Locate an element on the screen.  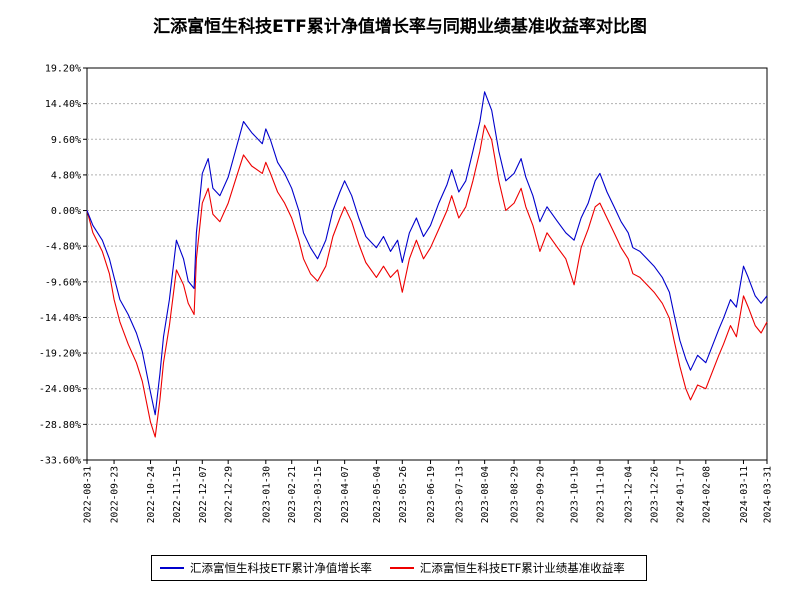
x-tick-label: 2024-03-11 is located at coordinates (744, 494).